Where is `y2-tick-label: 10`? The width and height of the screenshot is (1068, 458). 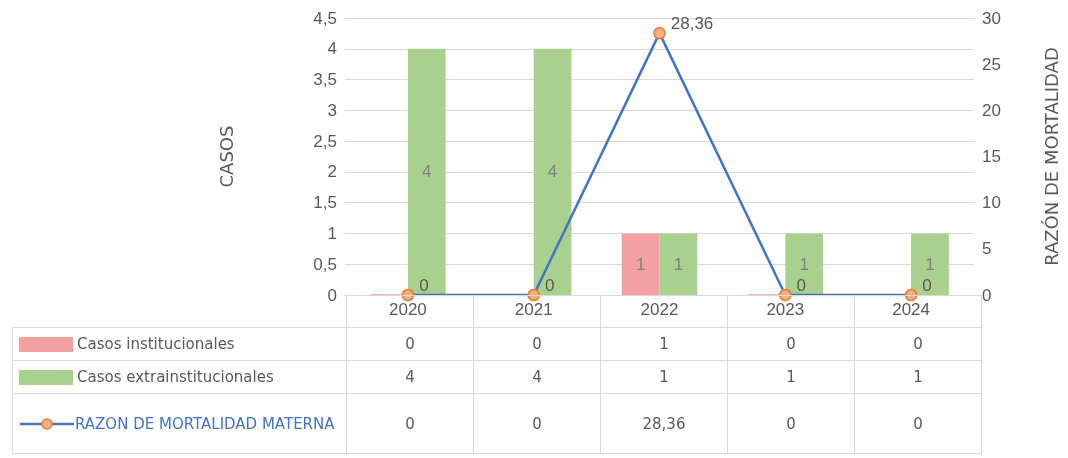 y2-tick-label: 10 is located at coordinates (991, 203).